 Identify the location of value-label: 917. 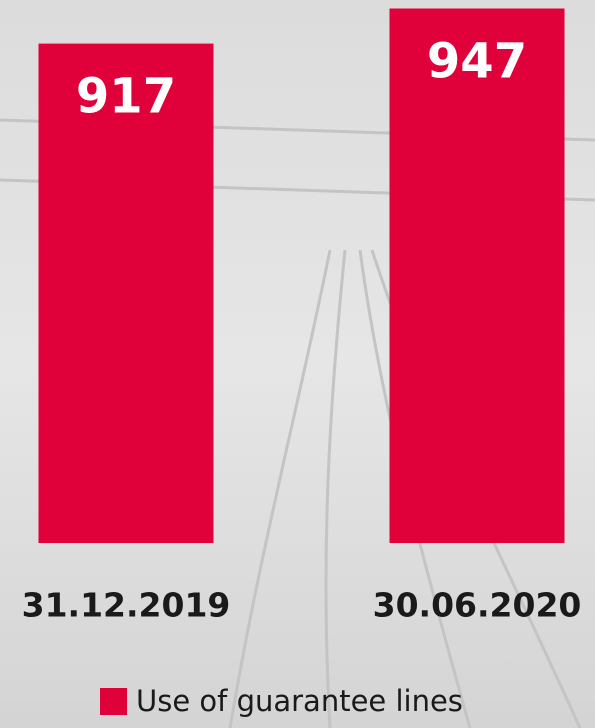
(126, 97).